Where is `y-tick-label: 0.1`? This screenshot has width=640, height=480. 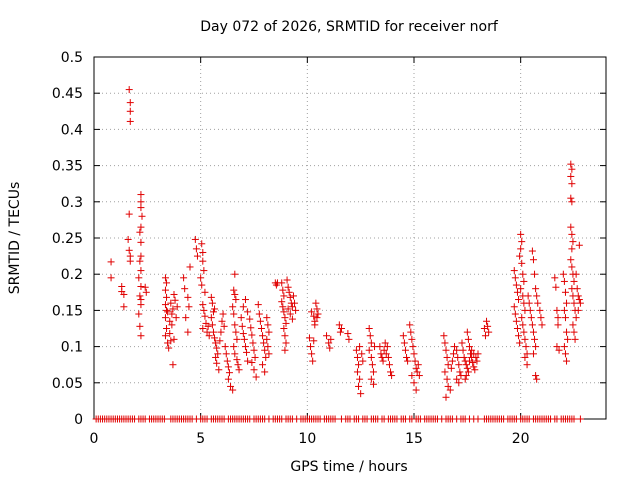
y-tick-label: 0.1 is located at coordinates (72, 348).